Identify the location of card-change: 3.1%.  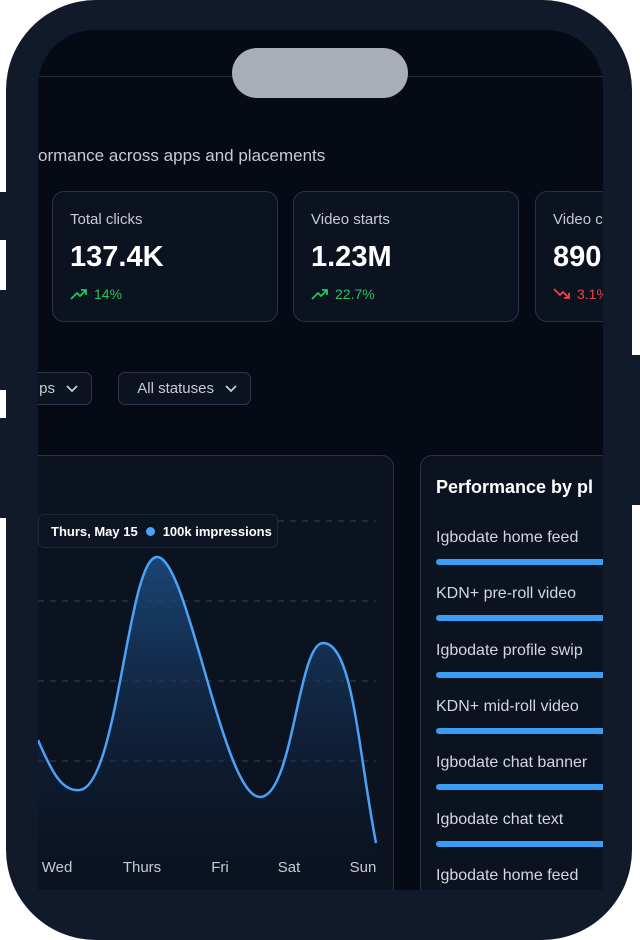
(578, 294).